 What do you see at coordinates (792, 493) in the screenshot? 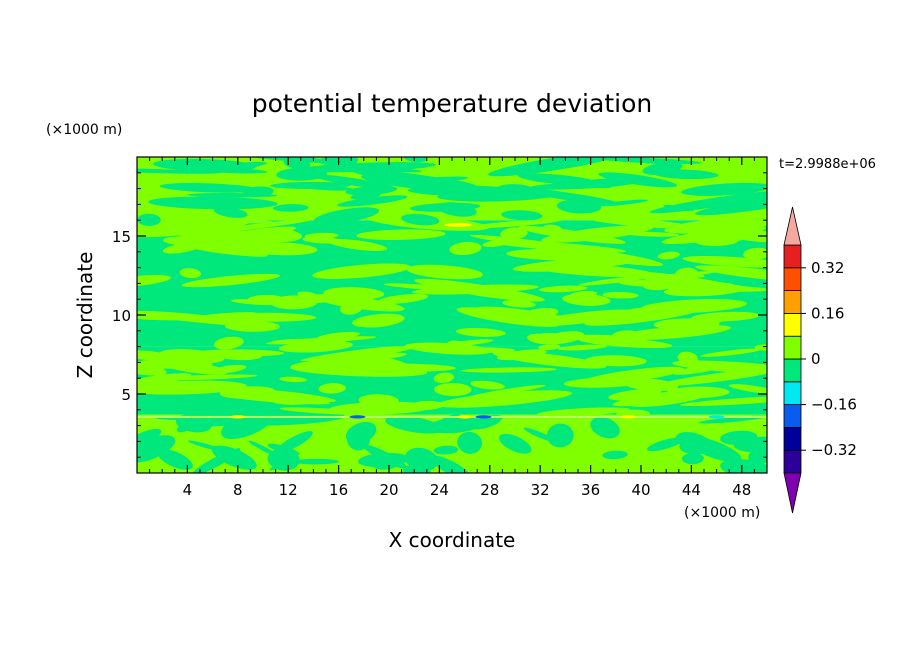
I see `colorbar-under-arrow` at bounding box center [792, 493].